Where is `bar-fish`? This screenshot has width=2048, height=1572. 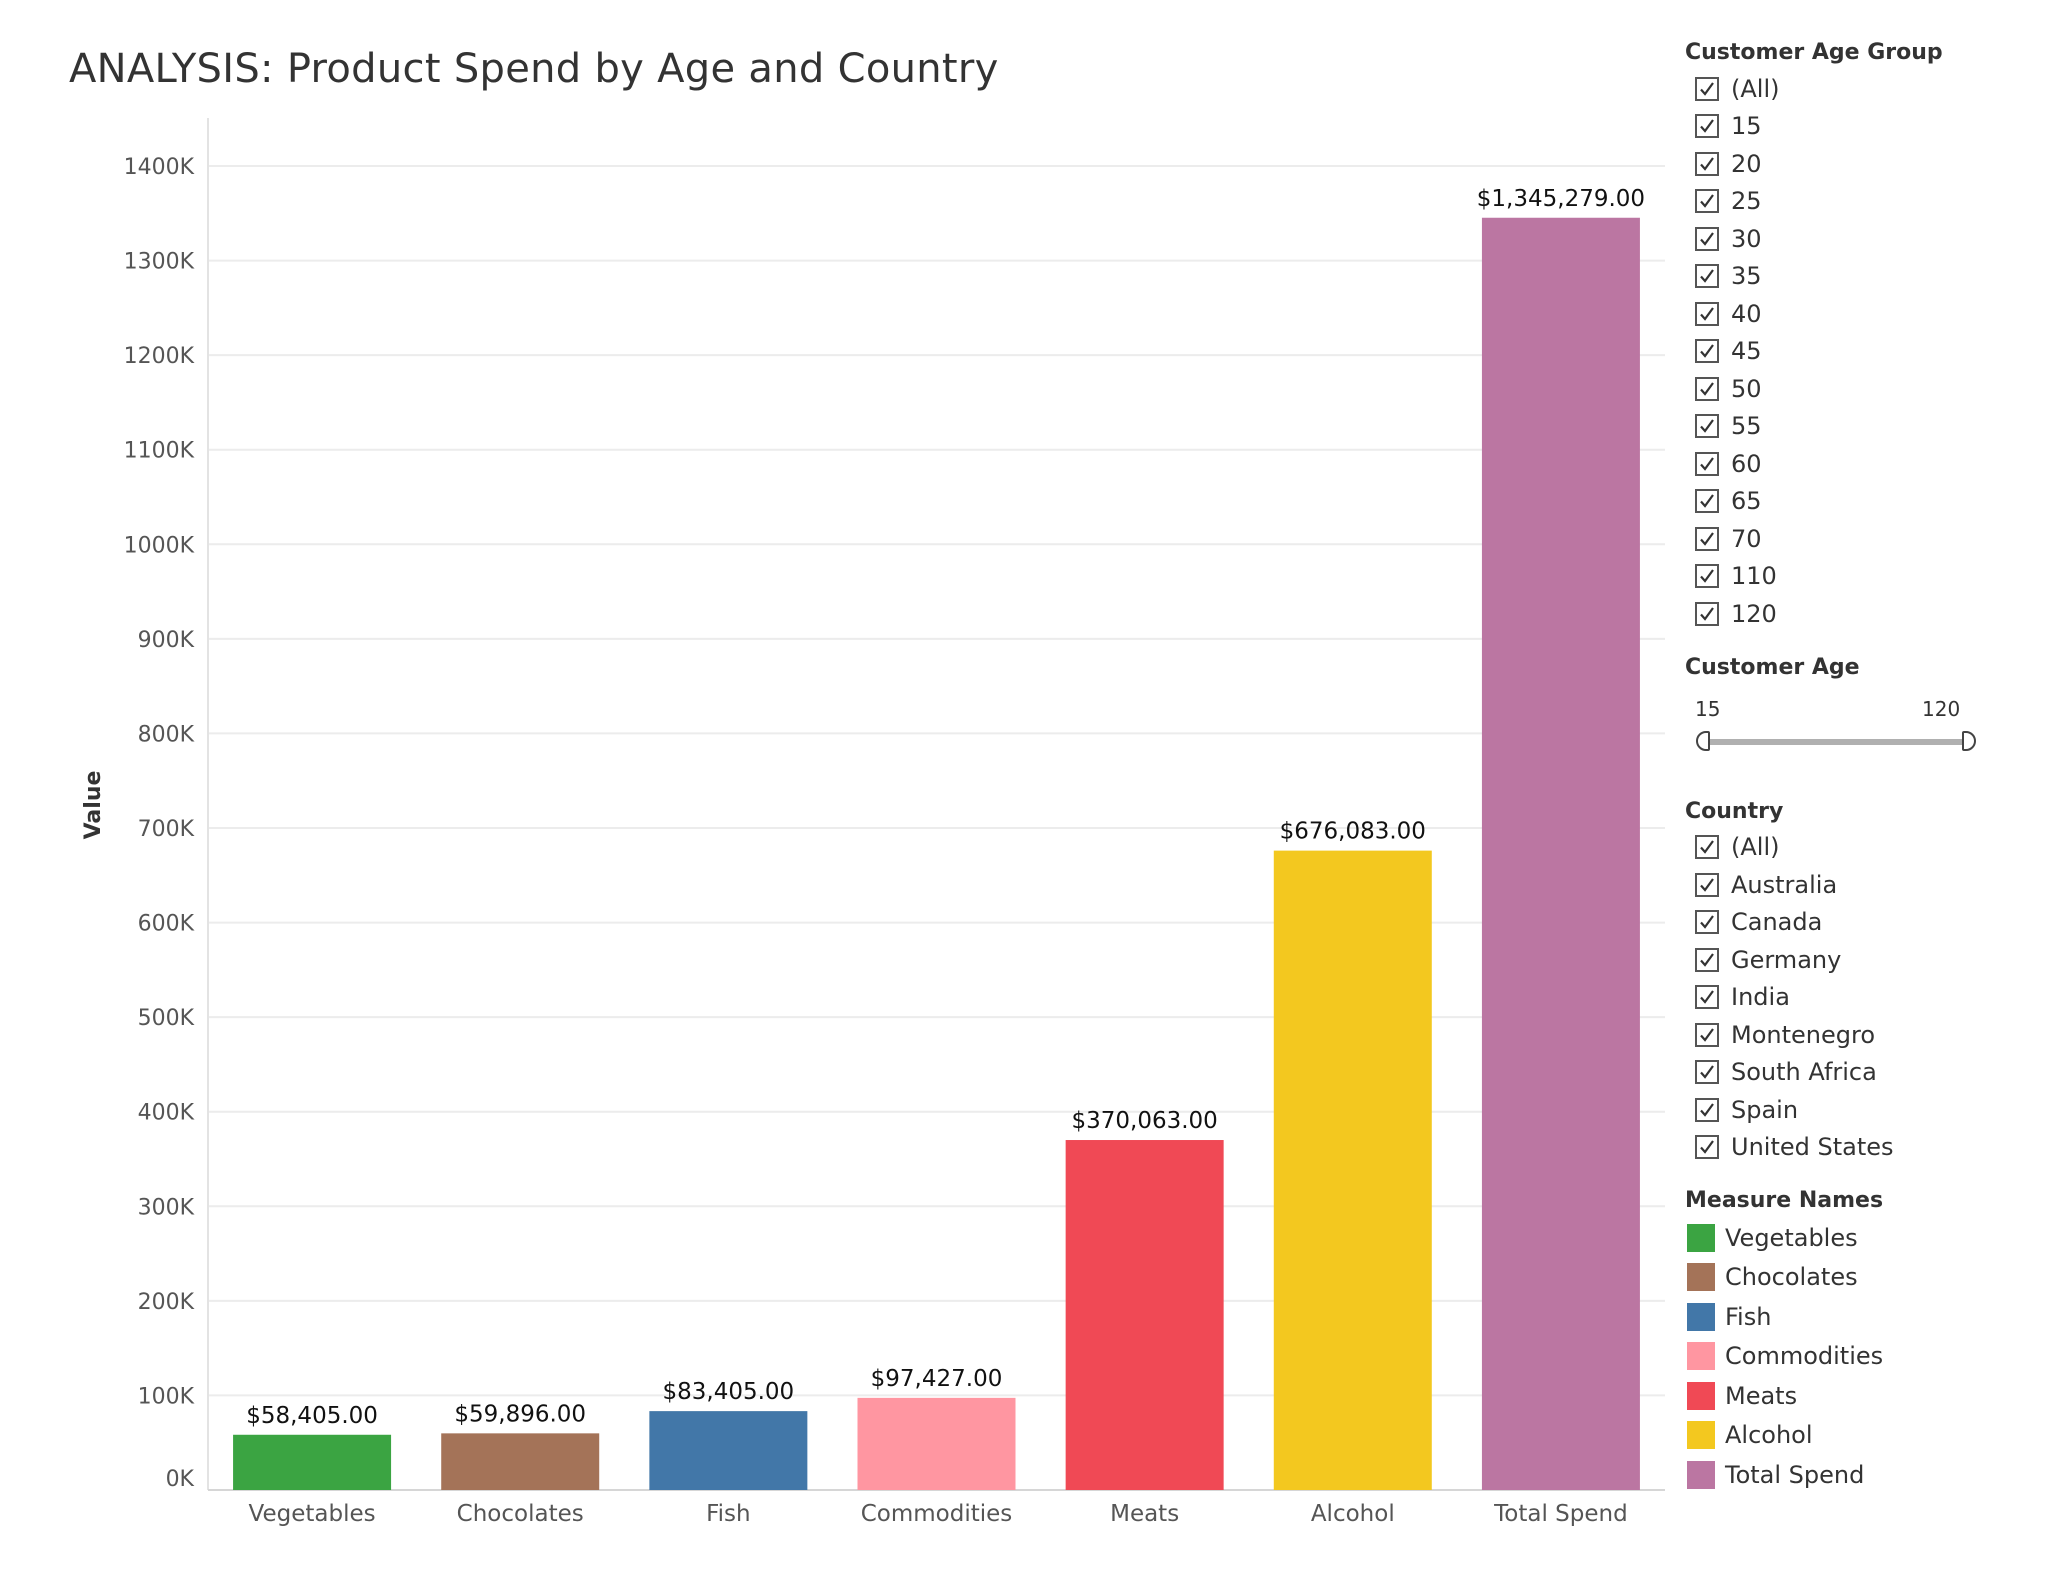
bar-fish is located at coordinates (728, 1450).